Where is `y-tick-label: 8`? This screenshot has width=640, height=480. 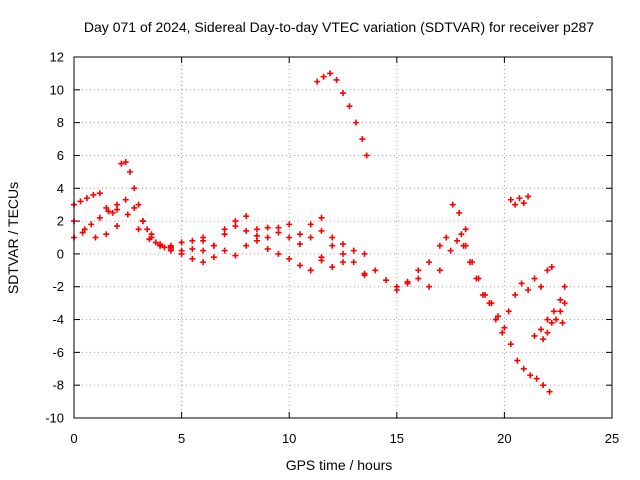
y-tick-label: 8 is located at coordinates (60, 122).